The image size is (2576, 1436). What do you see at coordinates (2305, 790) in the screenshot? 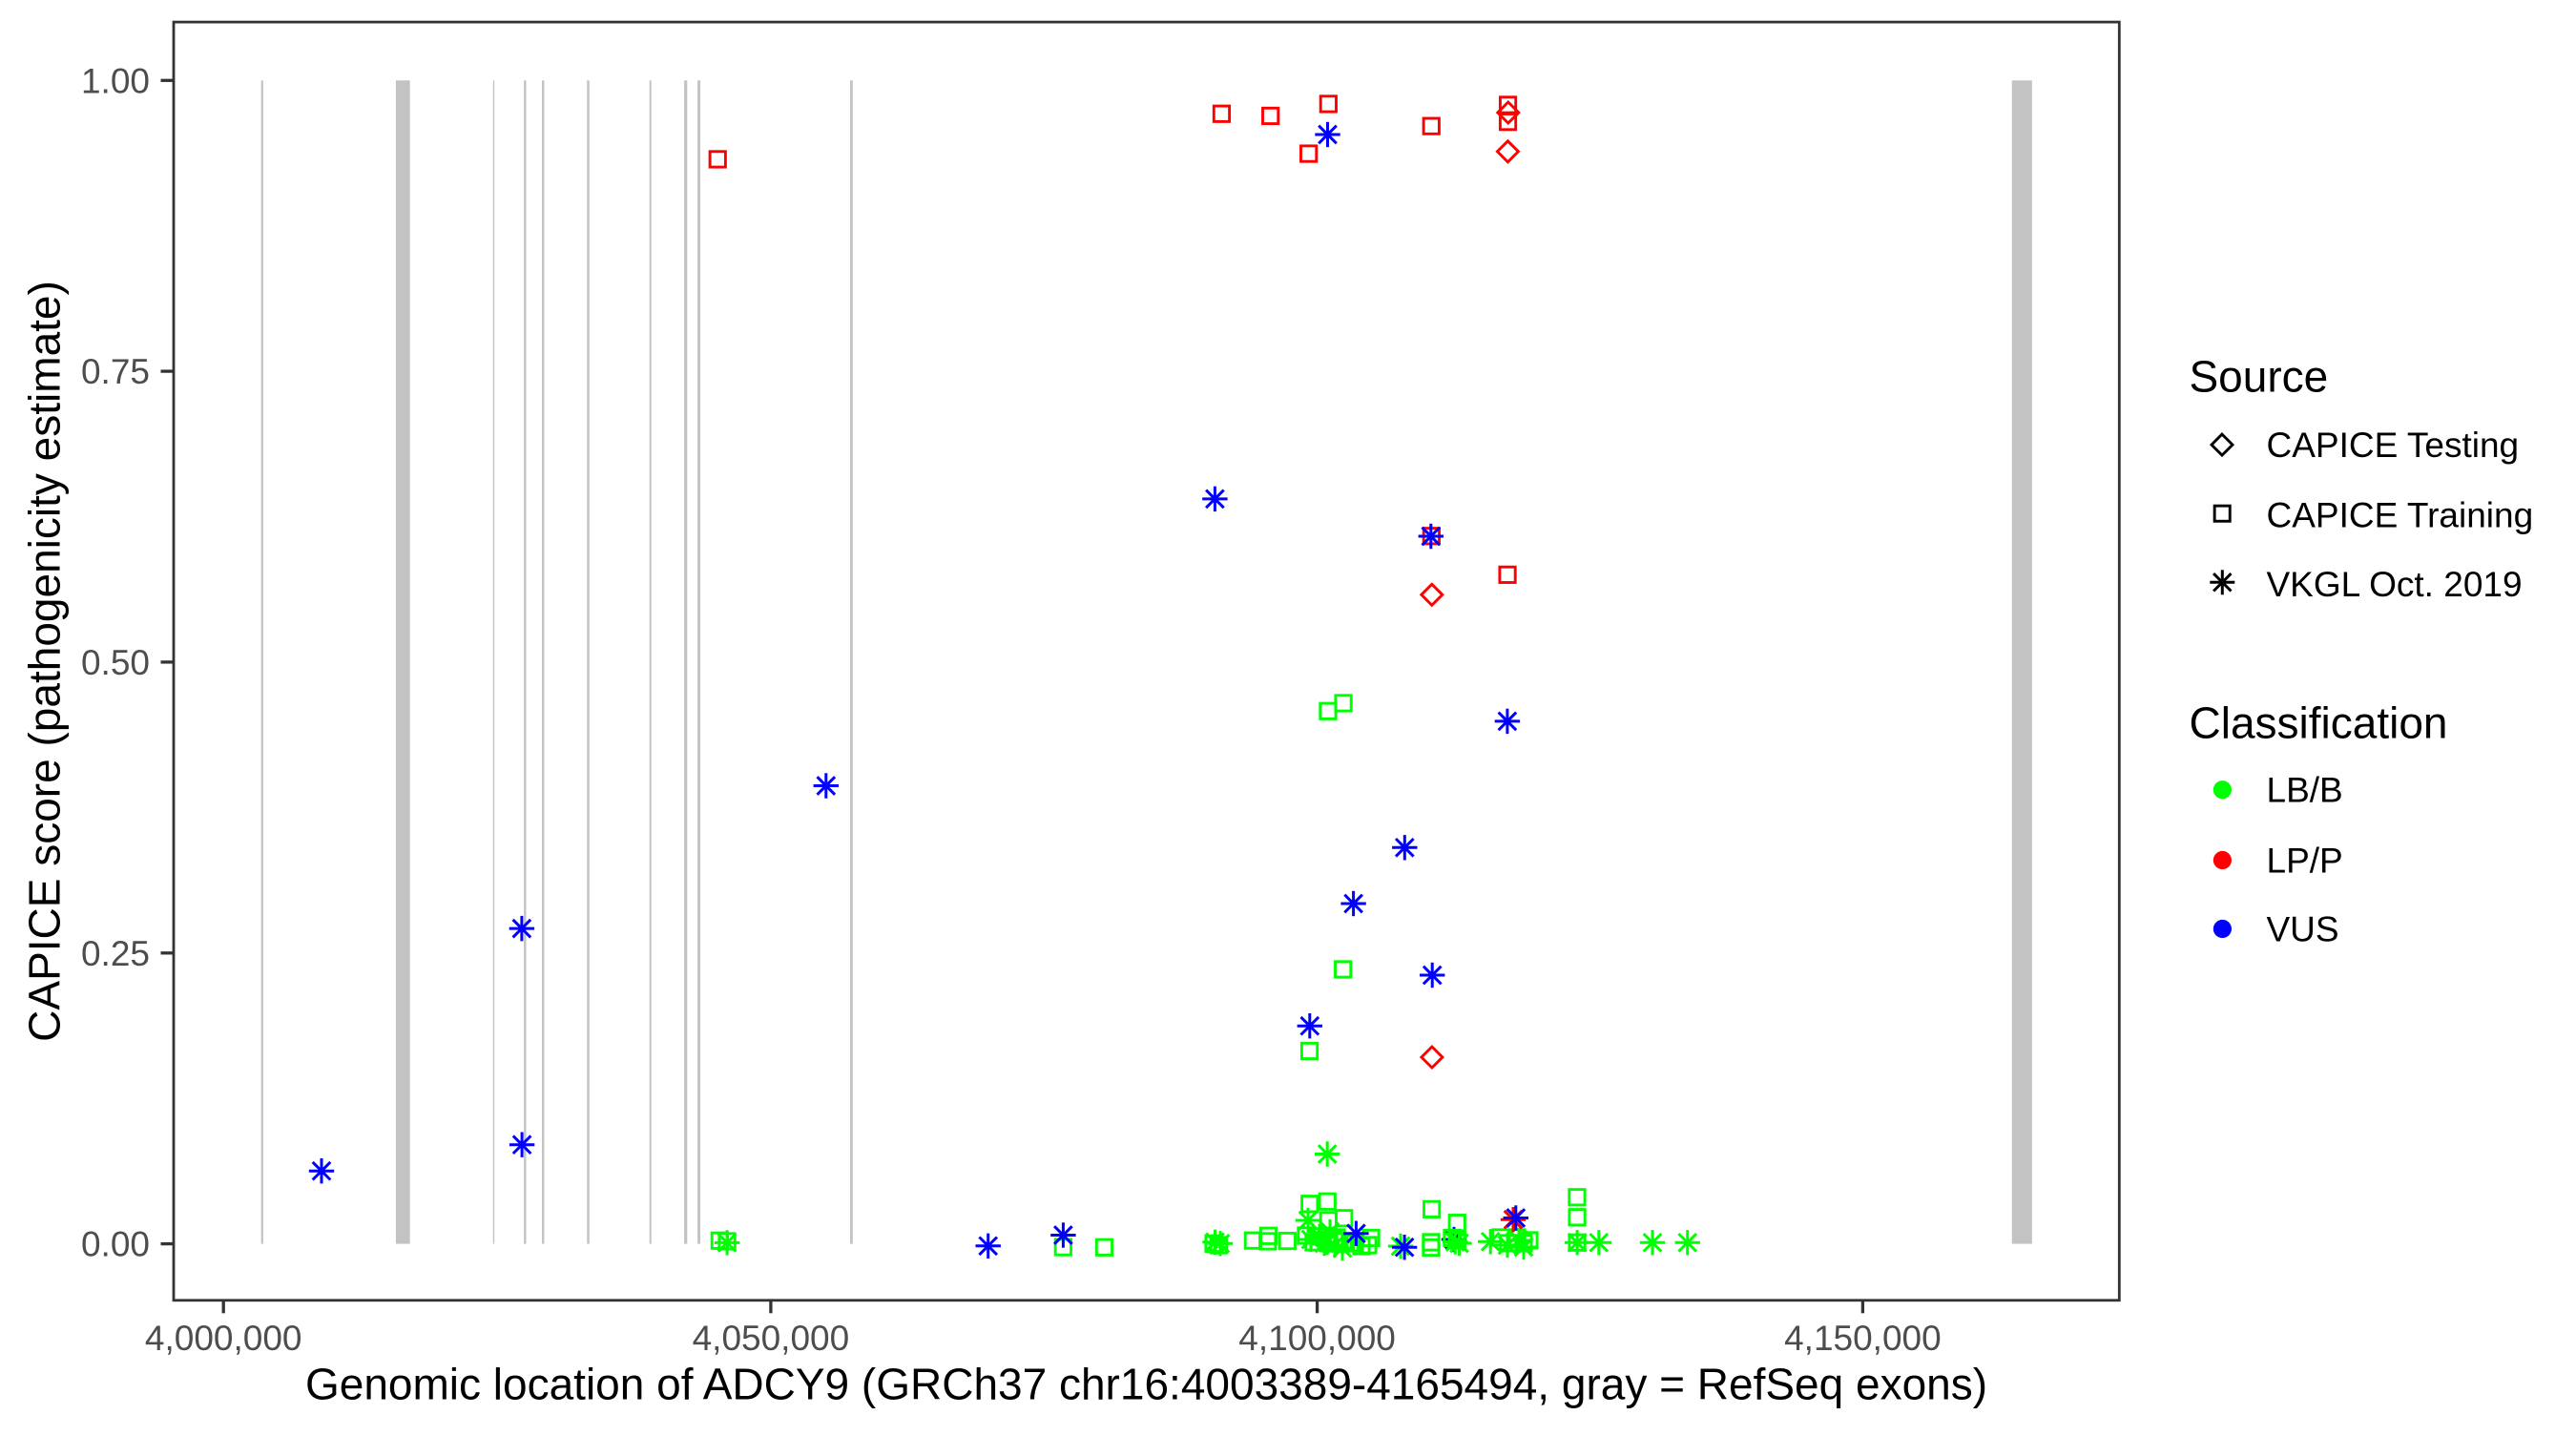
I see `svg-text: LB/B` at bounding box center [2305, 790].